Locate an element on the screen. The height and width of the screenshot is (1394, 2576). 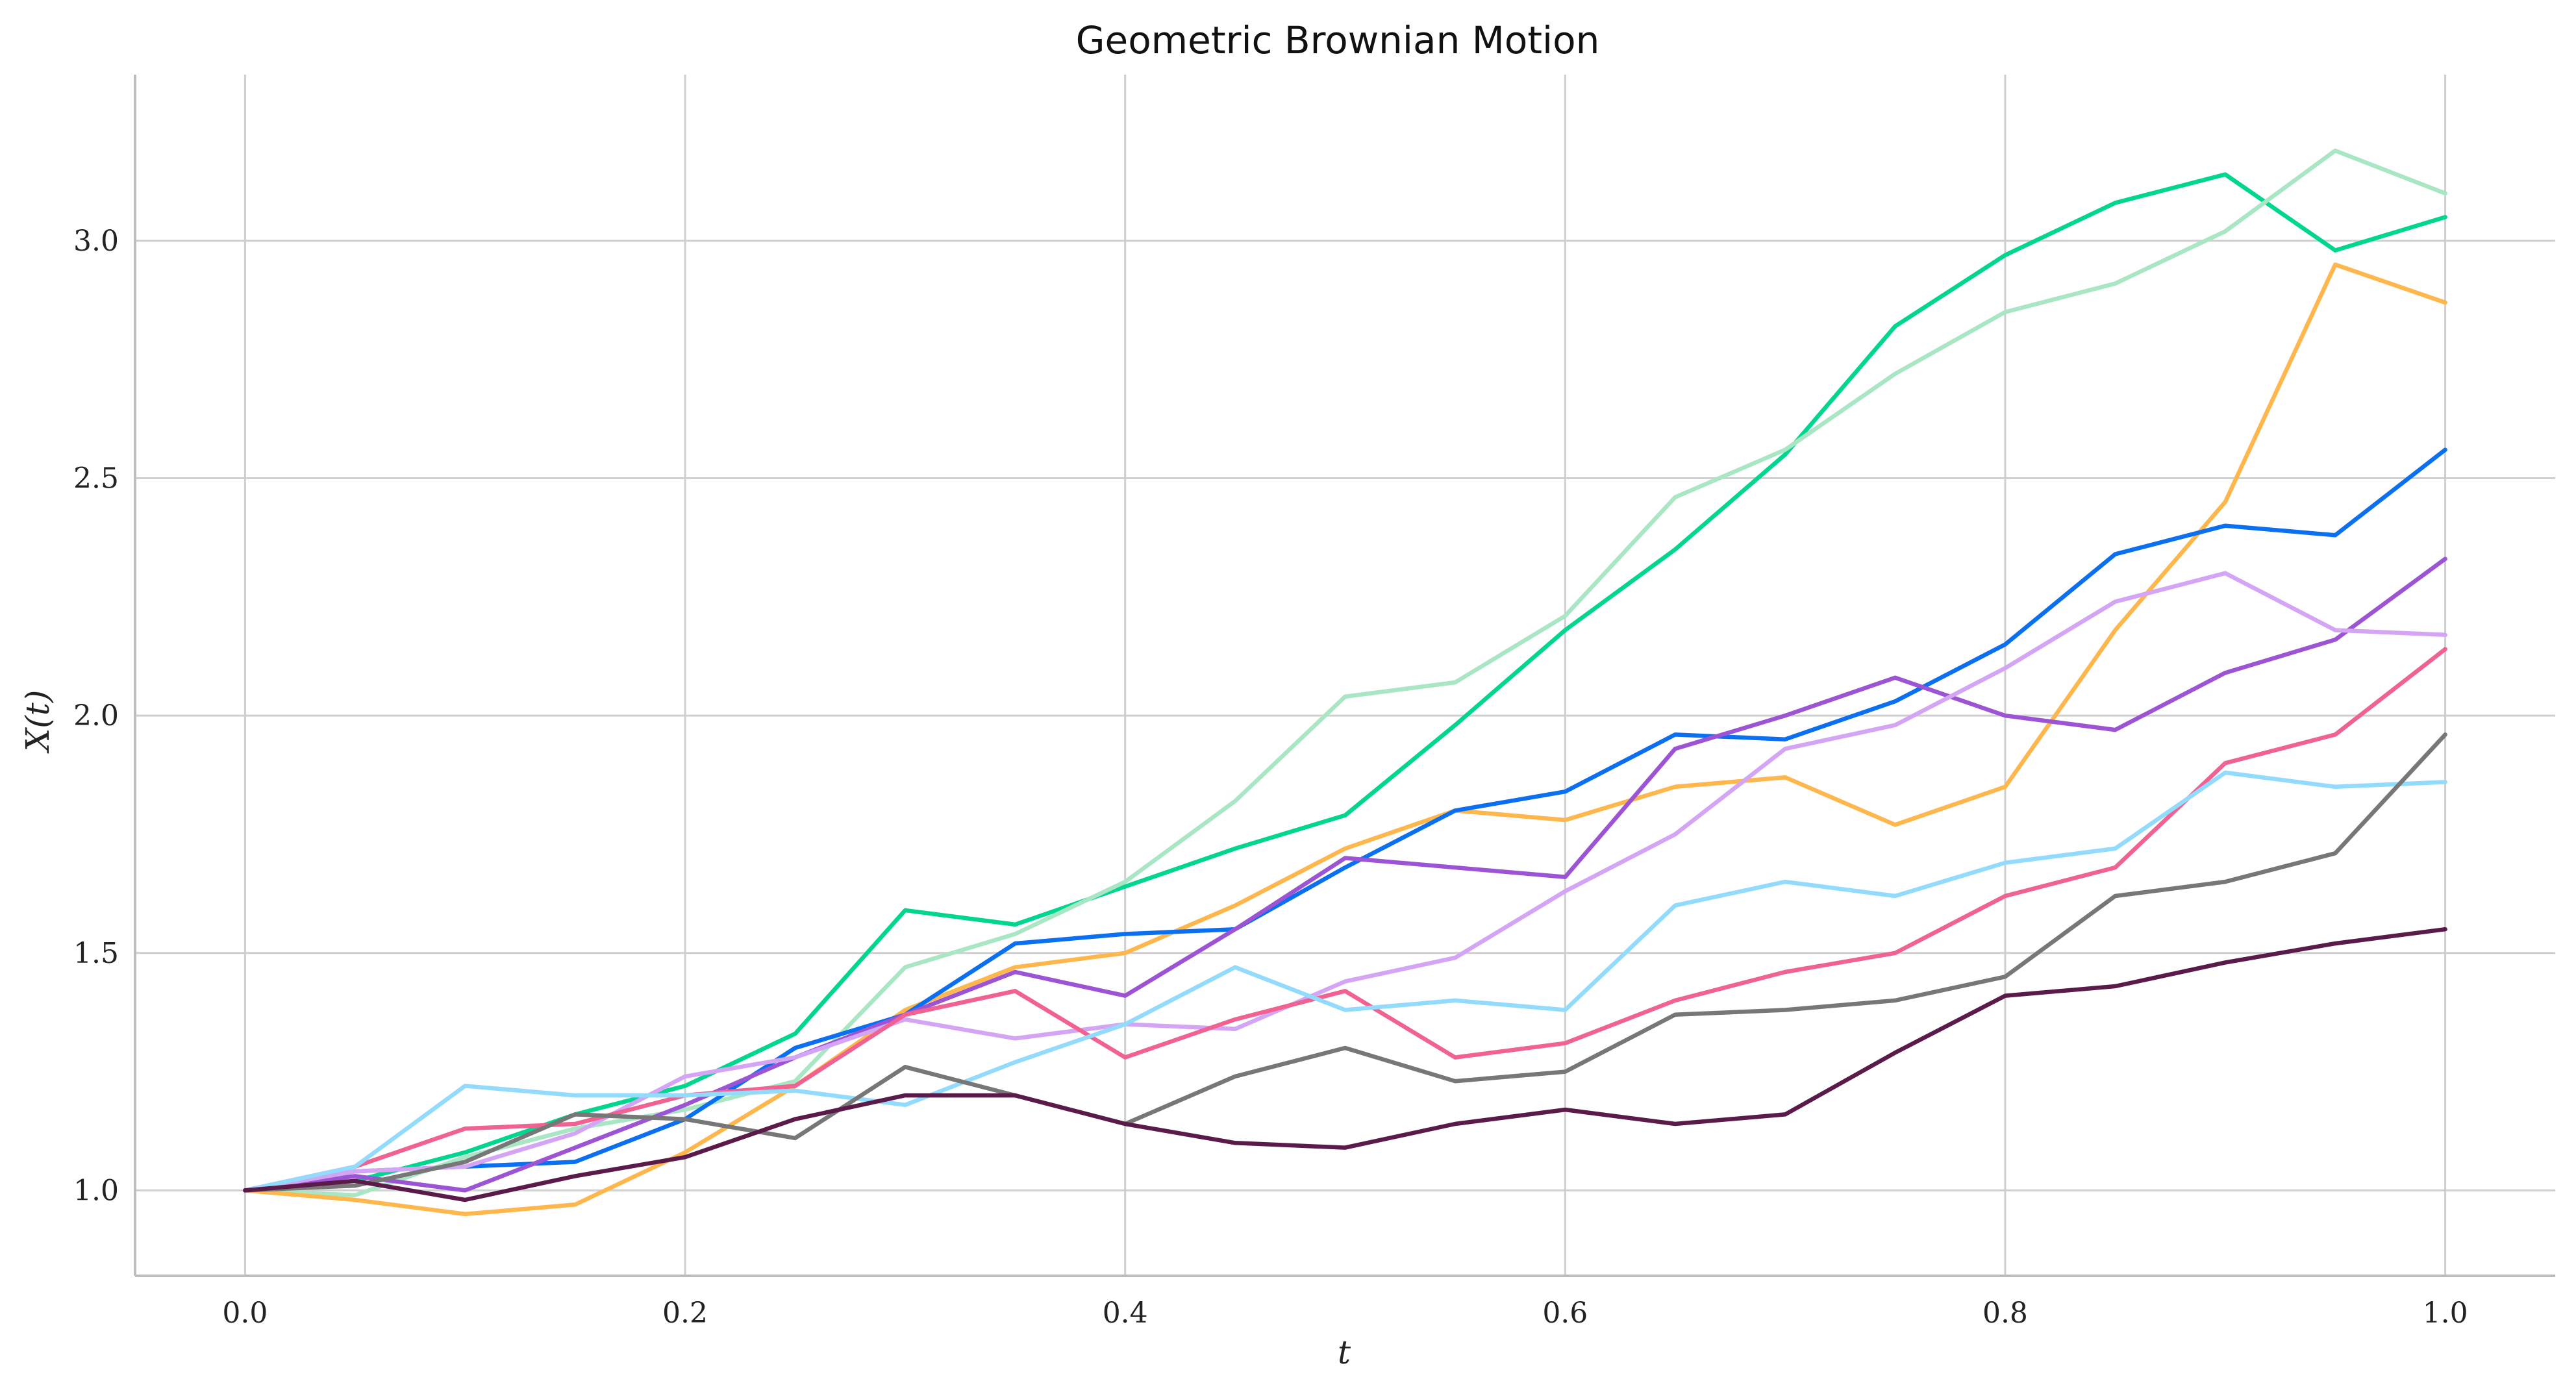
y-tick-label: 2.0 is located at coordinates (96, 715).